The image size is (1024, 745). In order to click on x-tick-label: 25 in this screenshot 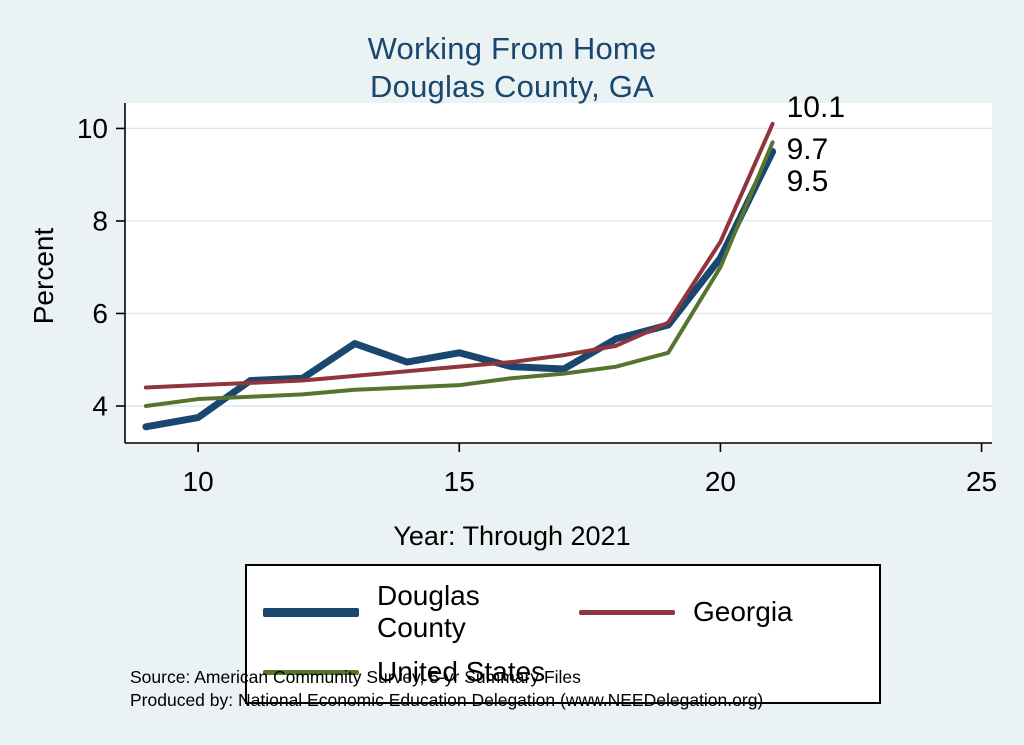, I will do `click(981, 481)`.